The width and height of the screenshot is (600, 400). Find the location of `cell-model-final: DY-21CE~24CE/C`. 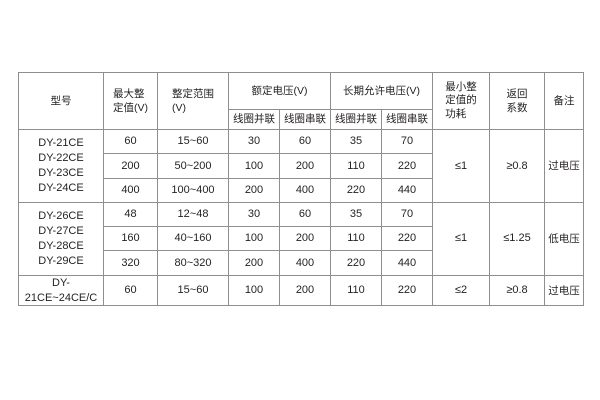

cell-model-final: DY-21CE~24CE/C is located at coordinates (61, 290).